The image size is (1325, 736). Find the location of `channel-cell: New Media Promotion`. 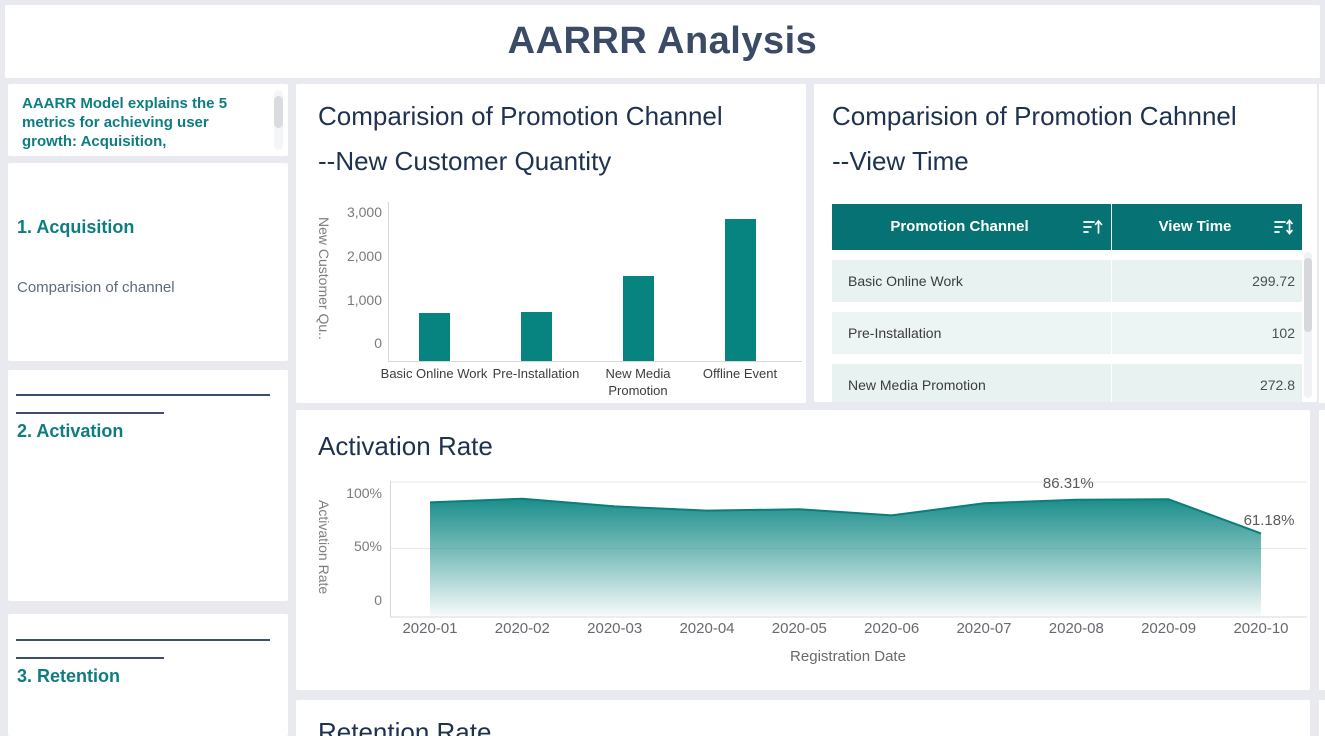

channel-cell: New Media Promotion is located at coordinates (971, 383).